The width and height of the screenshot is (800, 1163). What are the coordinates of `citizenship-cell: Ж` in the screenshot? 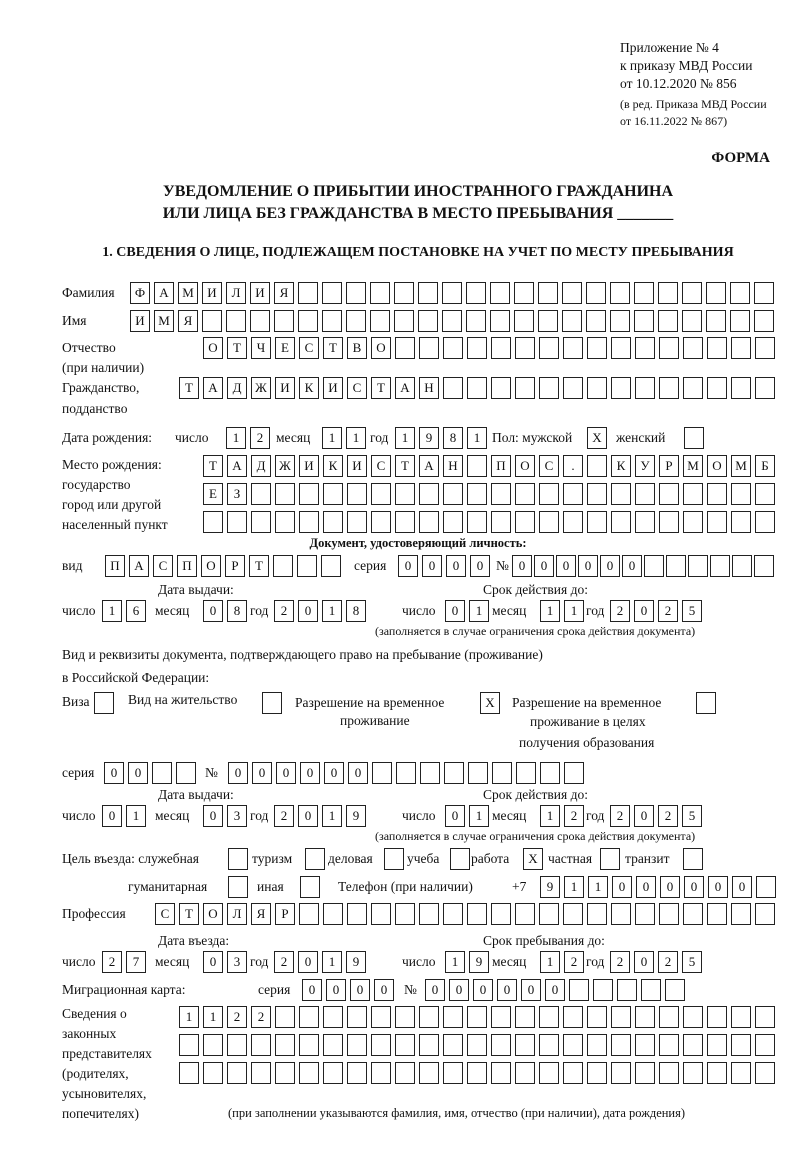 It's located at (261, 388).